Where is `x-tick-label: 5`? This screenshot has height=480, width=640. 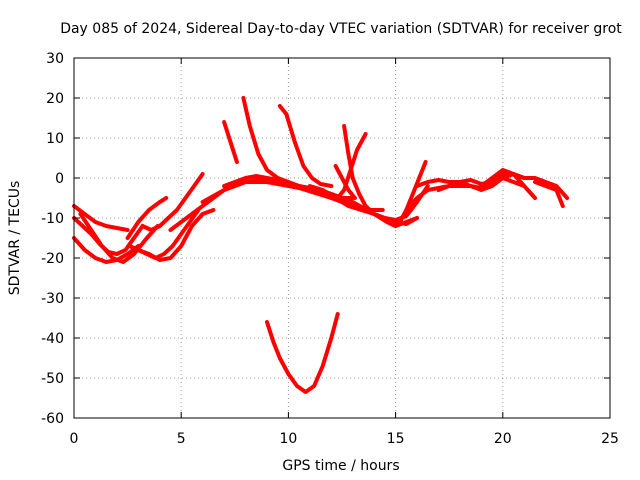
x-tick-label: 5 is located at coordinates (181, 439).